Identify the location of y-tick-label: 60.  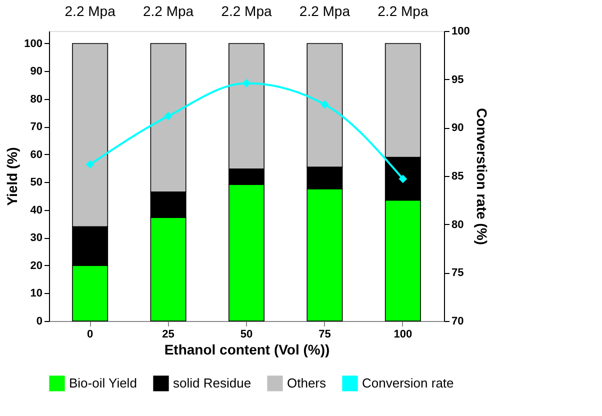
(36, 154).